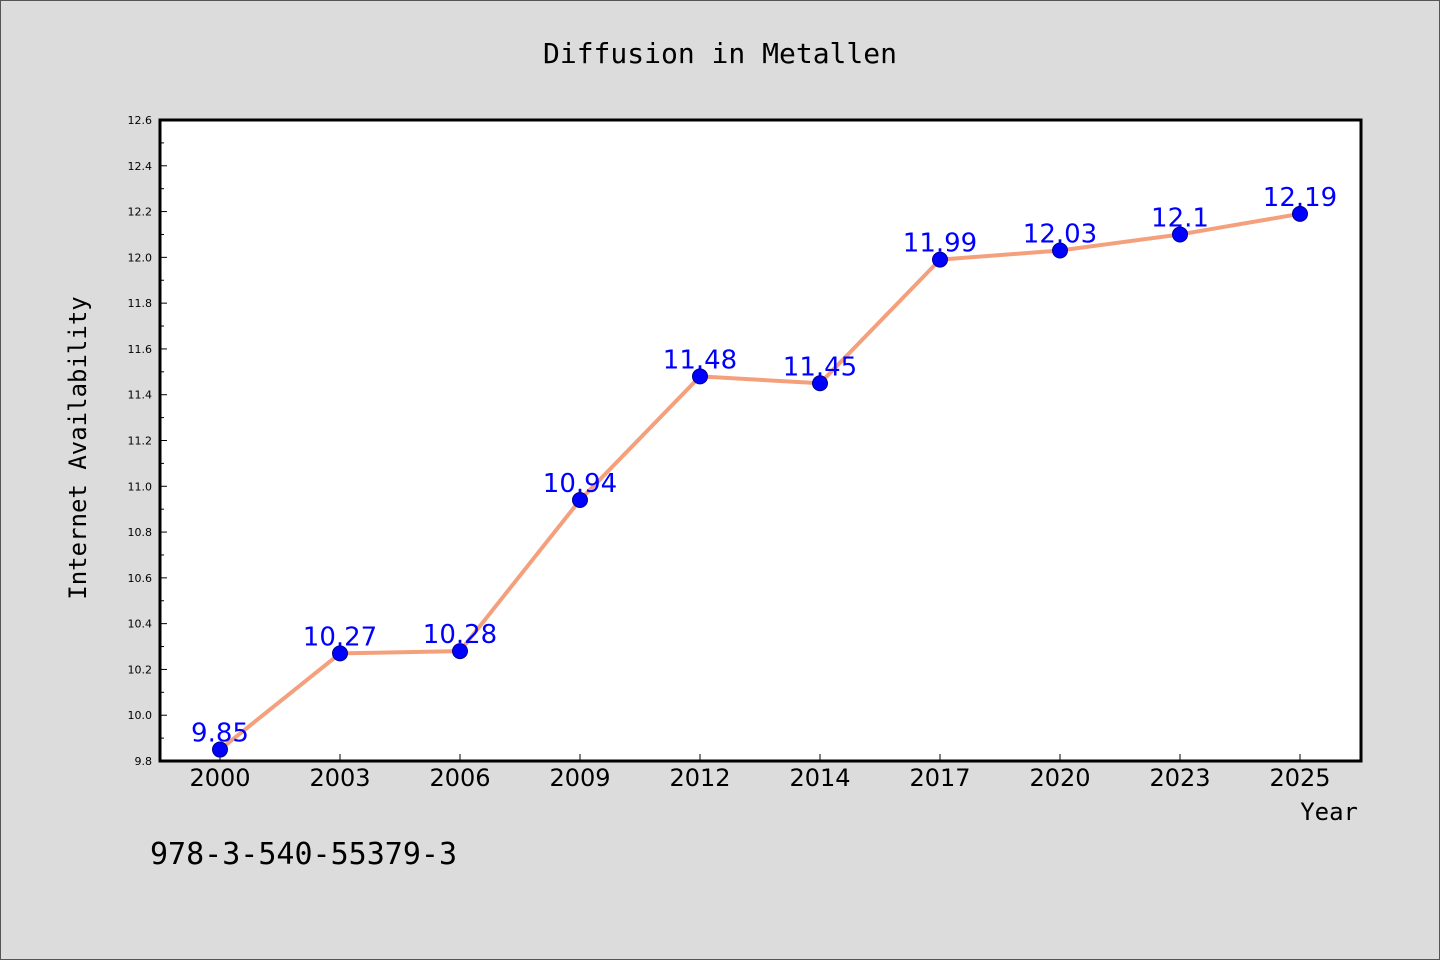 The width and height of the screenshot is (1440, 960). What do you see at coordinates (140, 120) in the screenshot?
I see `y-tick-label: 12.6` at bounding box center [140, 120].